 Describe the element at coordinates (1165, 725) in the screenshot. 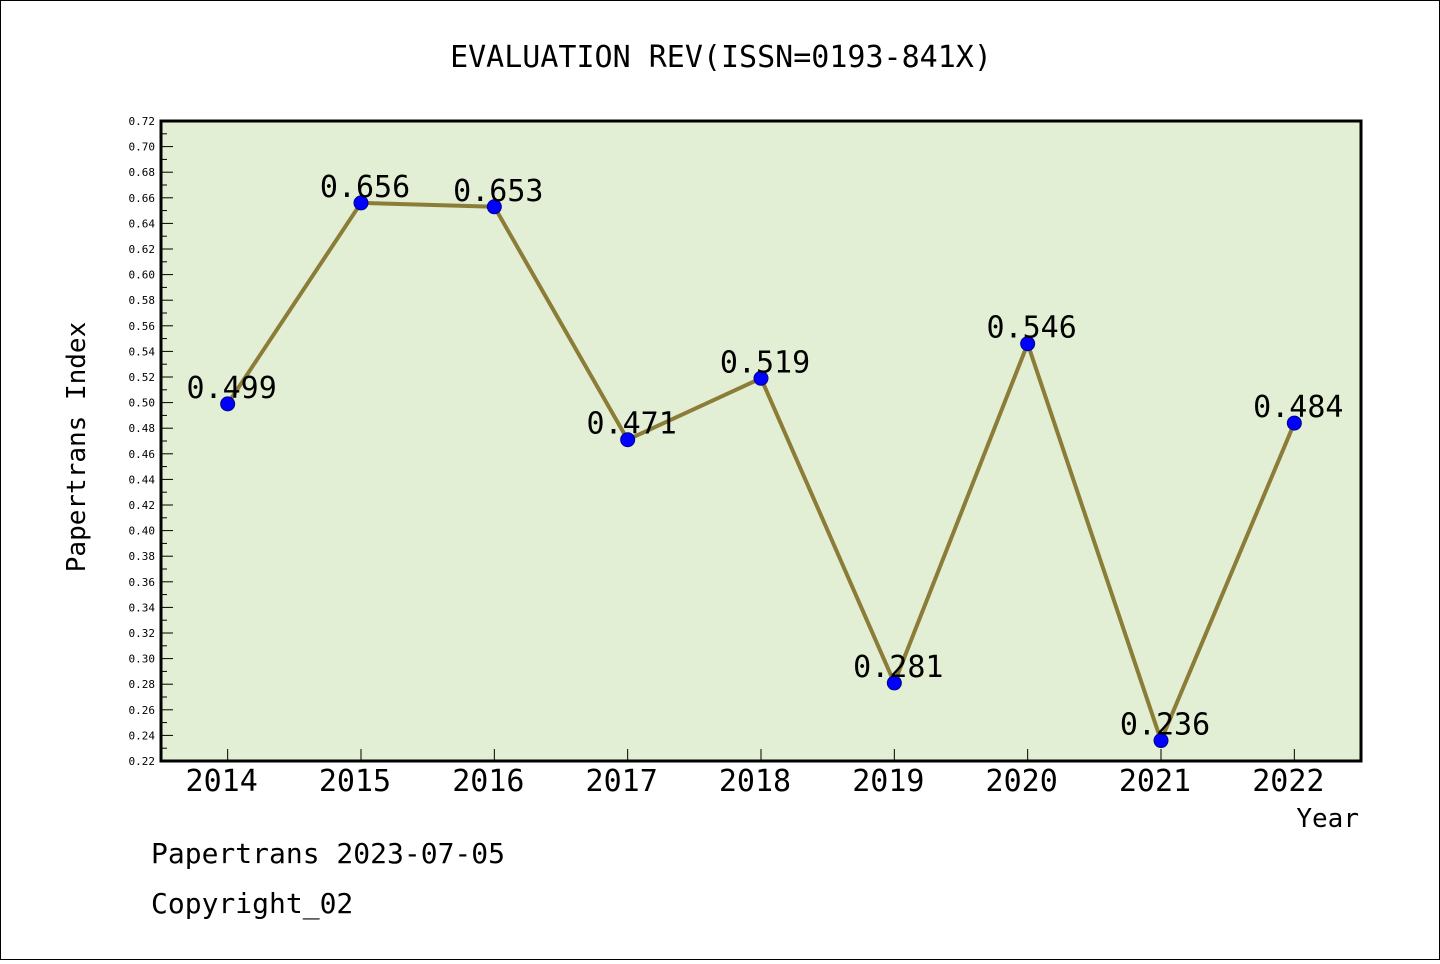

I see `data-label: 0.236` at that location.